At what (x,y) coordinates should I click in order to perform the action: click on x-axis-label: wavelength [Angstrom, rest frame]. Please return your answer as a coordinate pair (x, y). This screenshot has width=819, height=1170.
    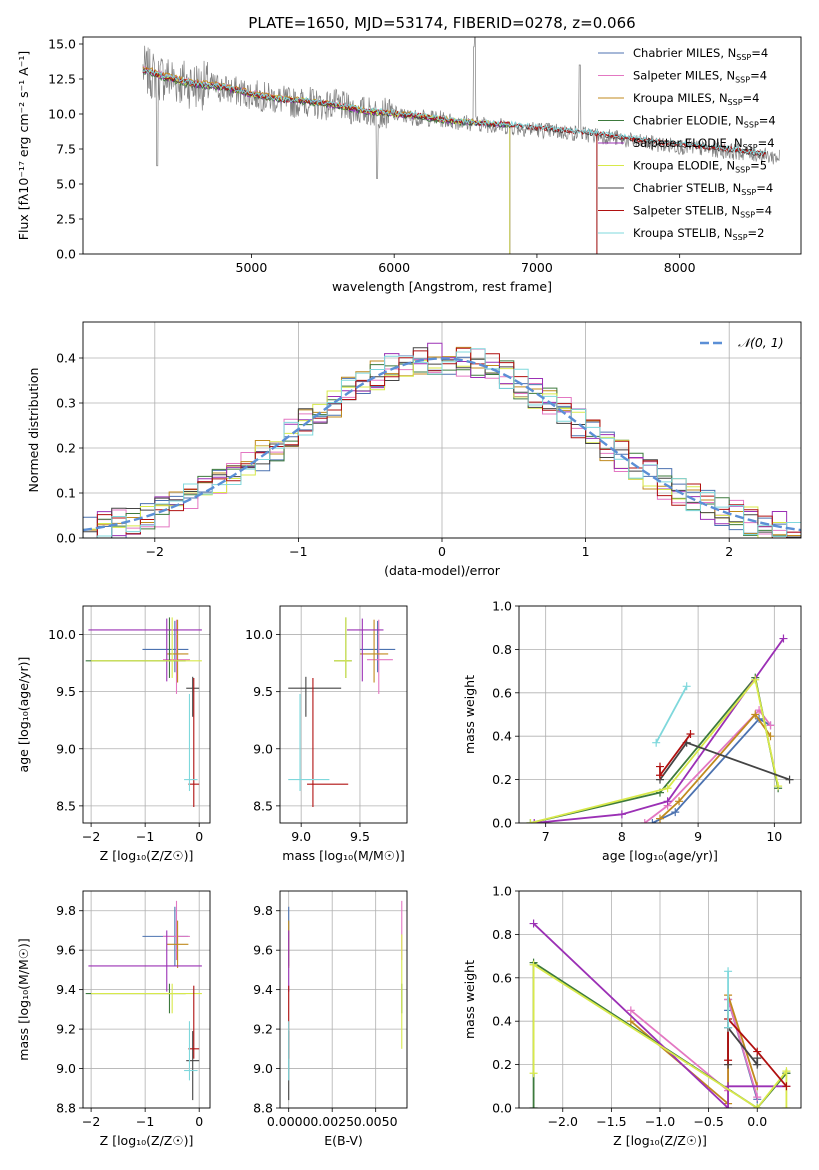
    Looking at the image, I should click on (442, 286).